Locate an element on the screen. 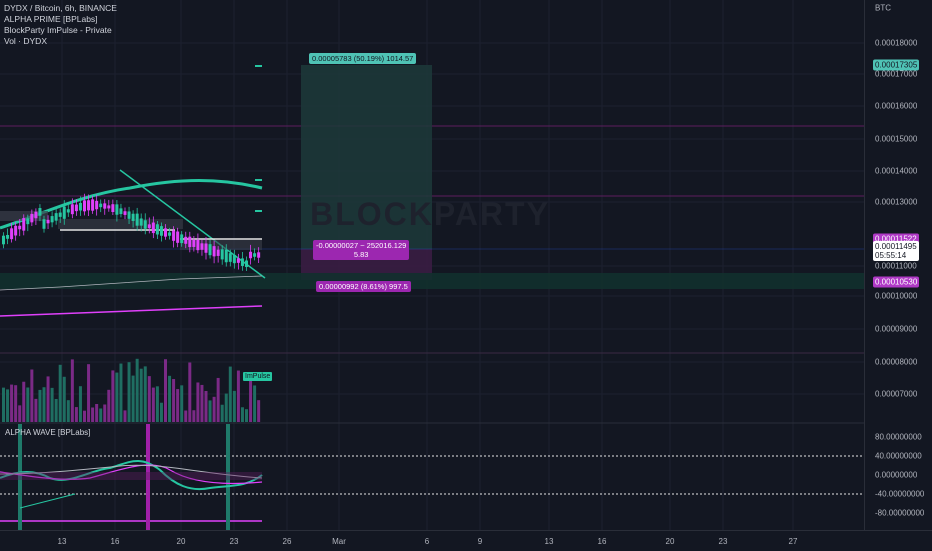 Image resolution: width=932 pixels, height=551 pixels. indicator-label: Vol · DYDX is located at coordinates (25, 41).